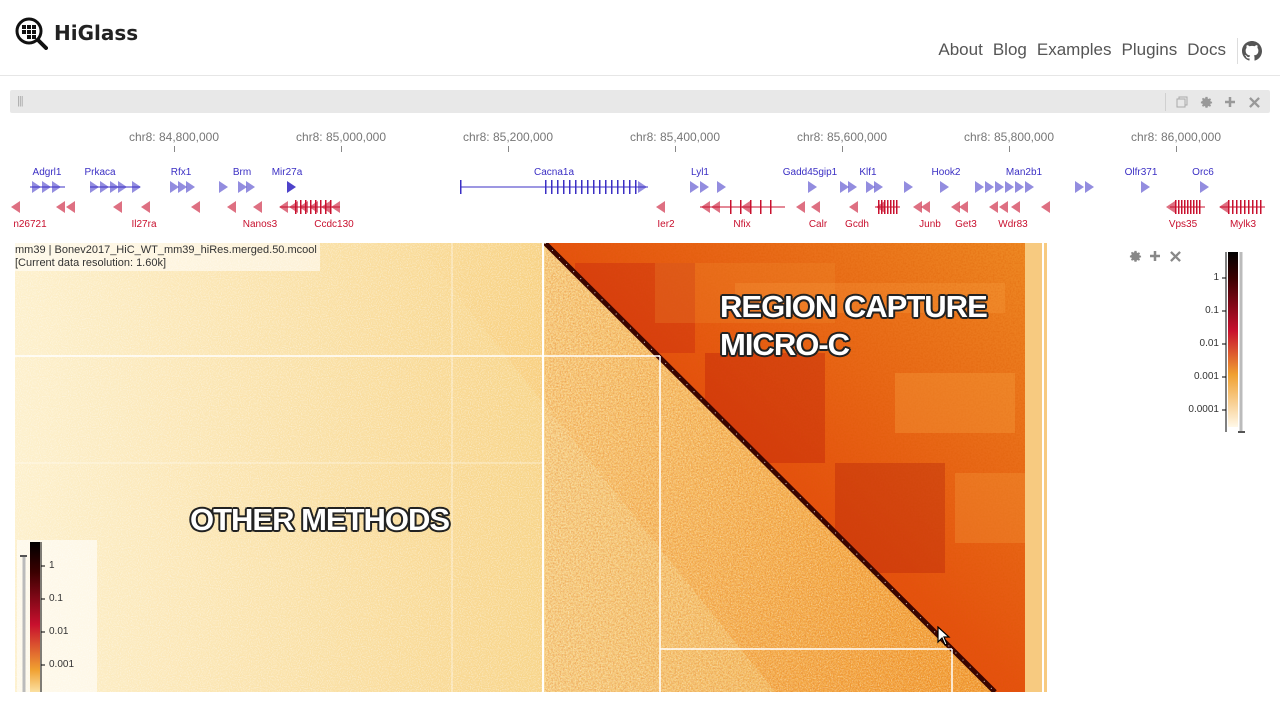 This screenshot has width=1280, height=720. Describe the element at coordinates (57, 616) in the screenshot. I see `colorbar-left: 1 0.1 0.01 0.001` at that location.